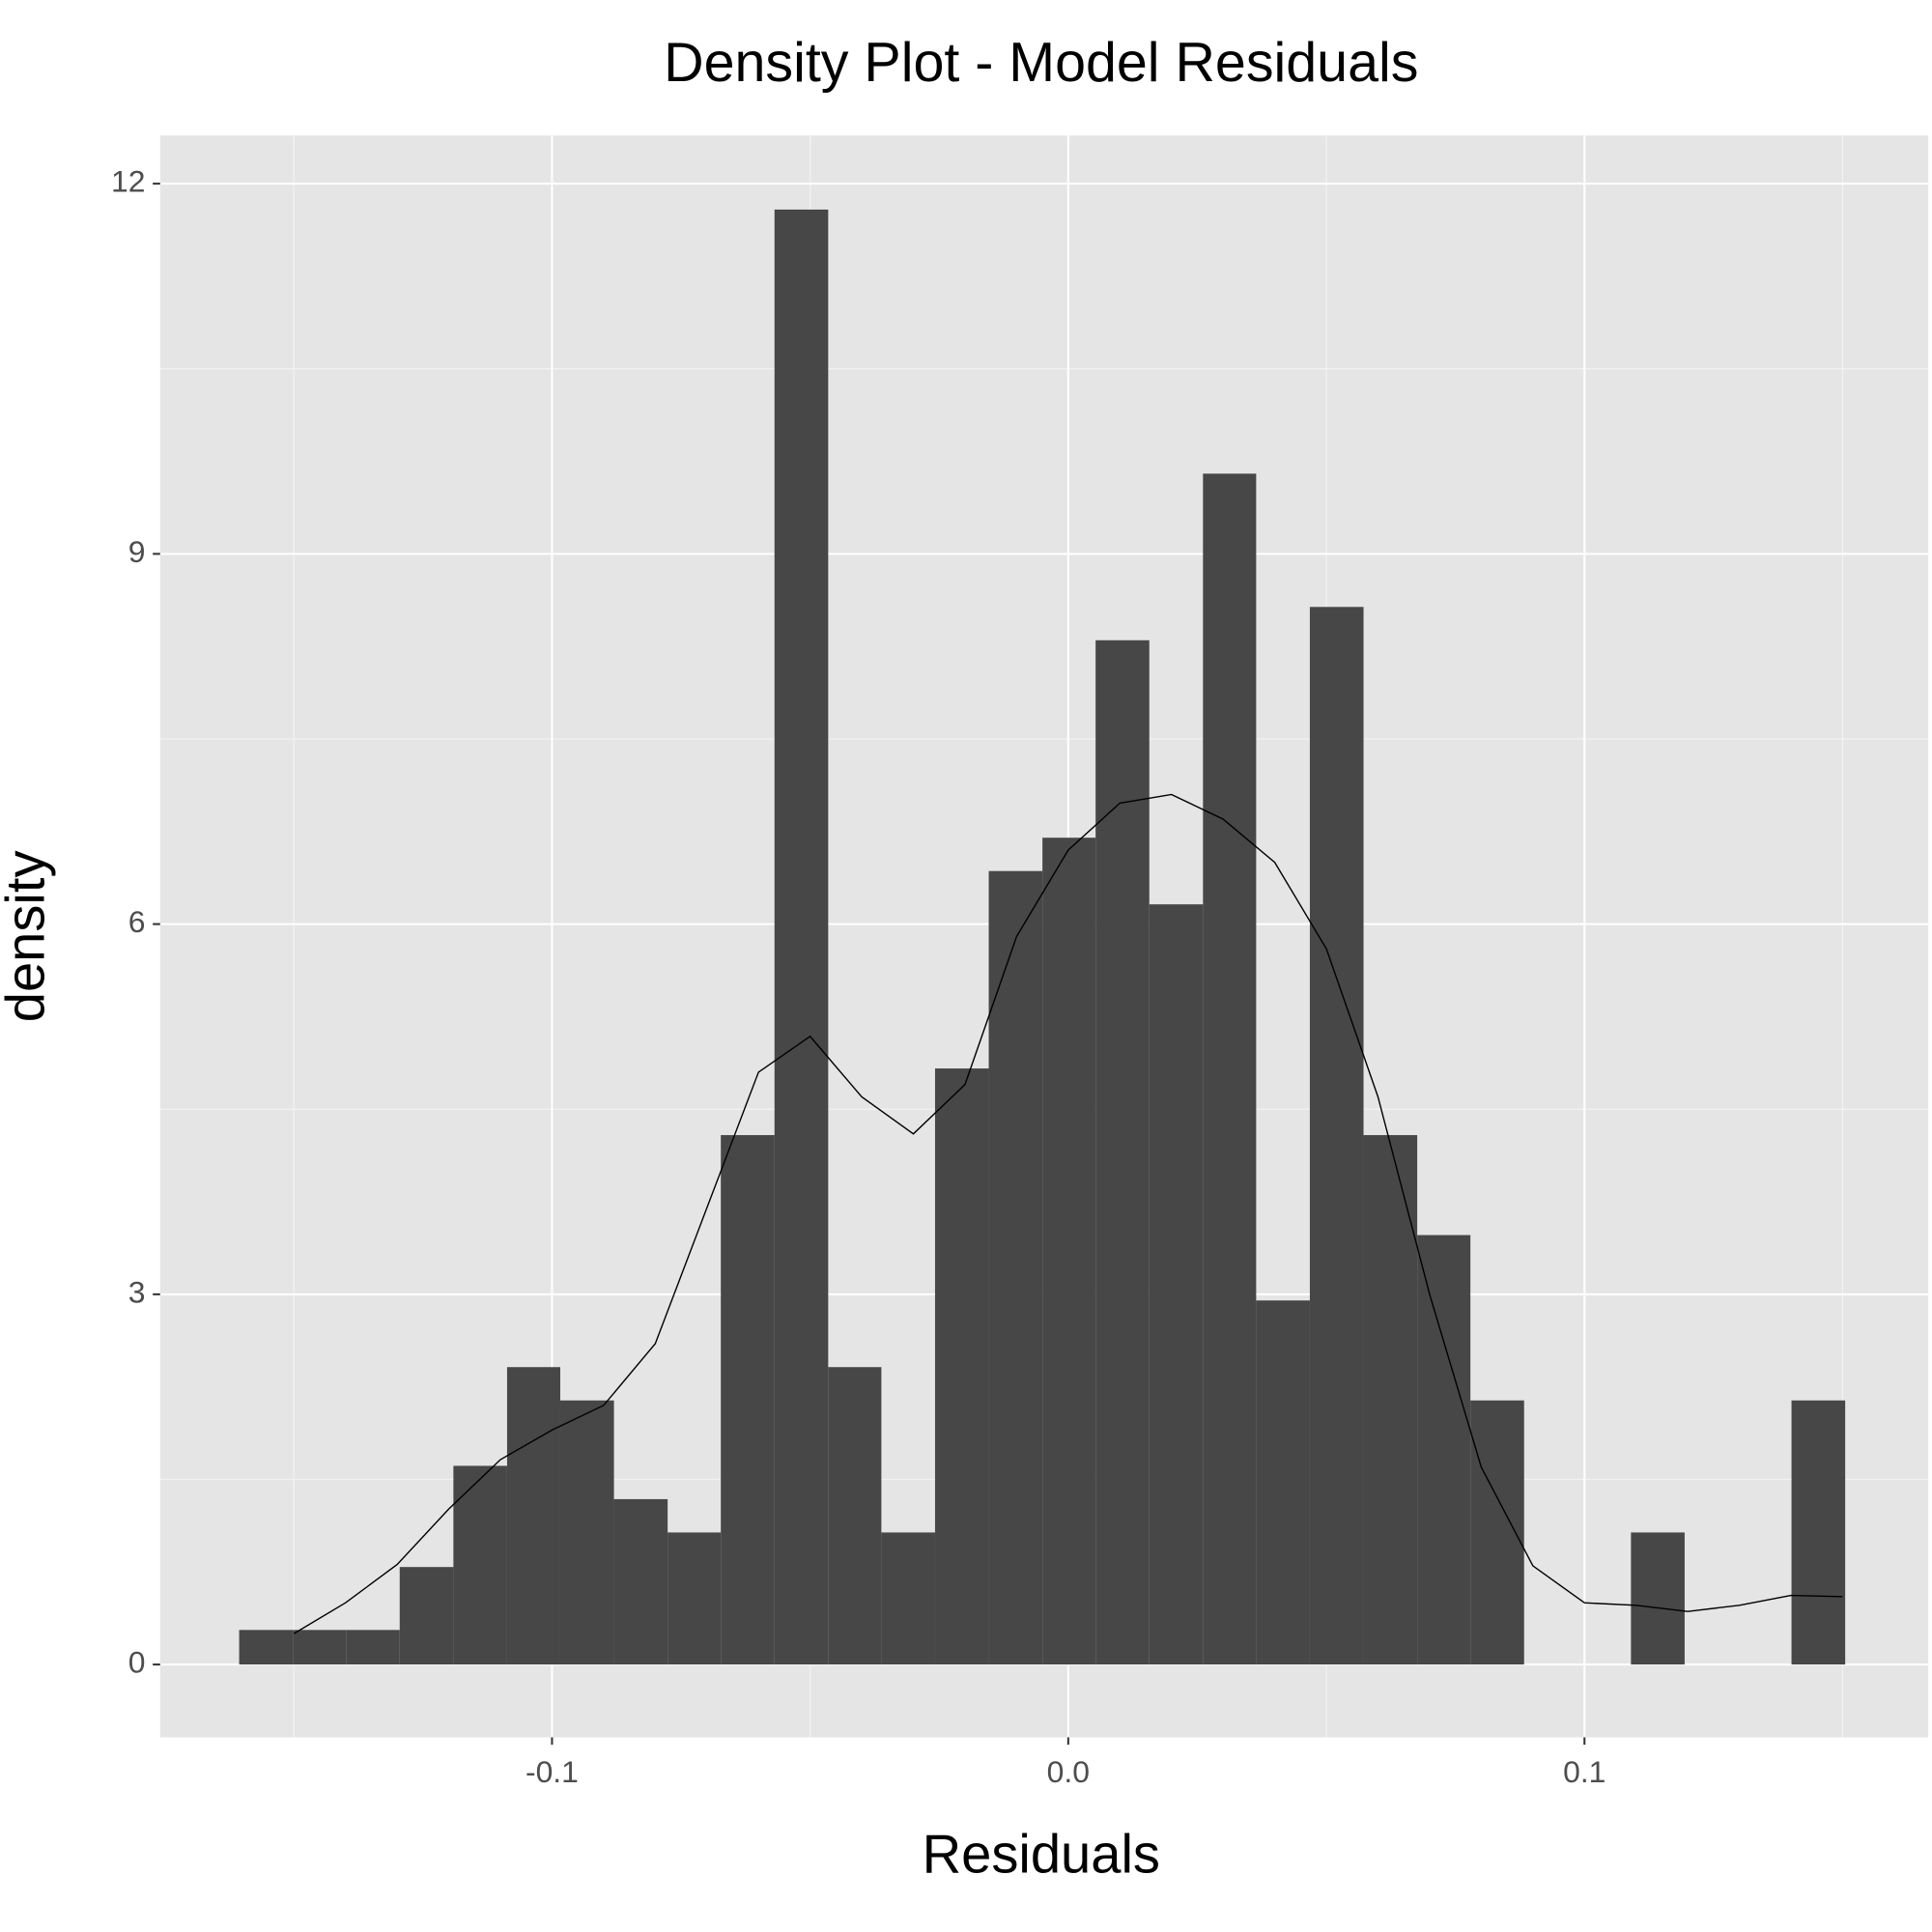 The image size is (1932, 1932). I want to click on x-axis-title: Residuals, so click(1041, 1853).